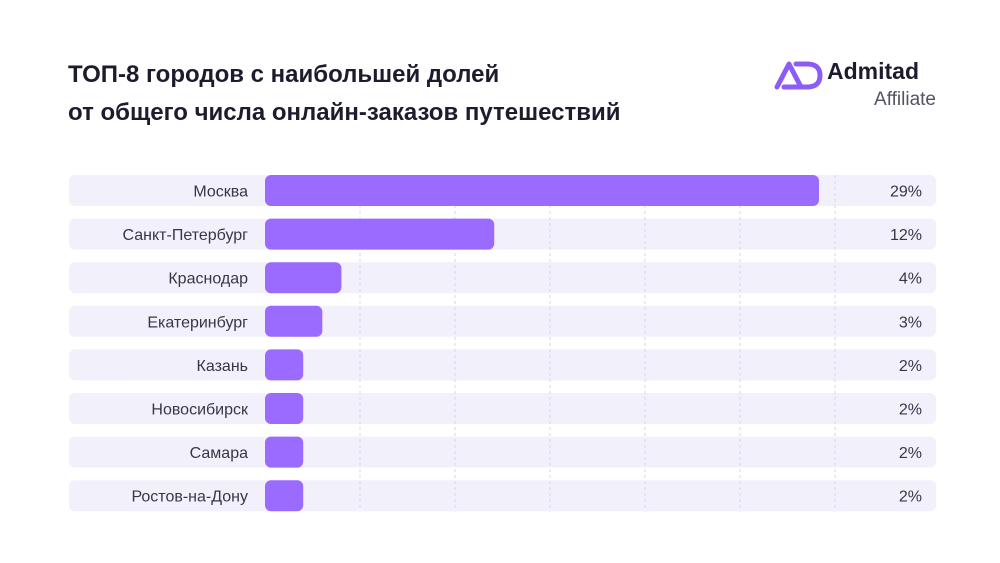  What do you see at coordinates (906, 192) in the screenshot?
I see `value-label: 29%` at bounding box center [906, 192].